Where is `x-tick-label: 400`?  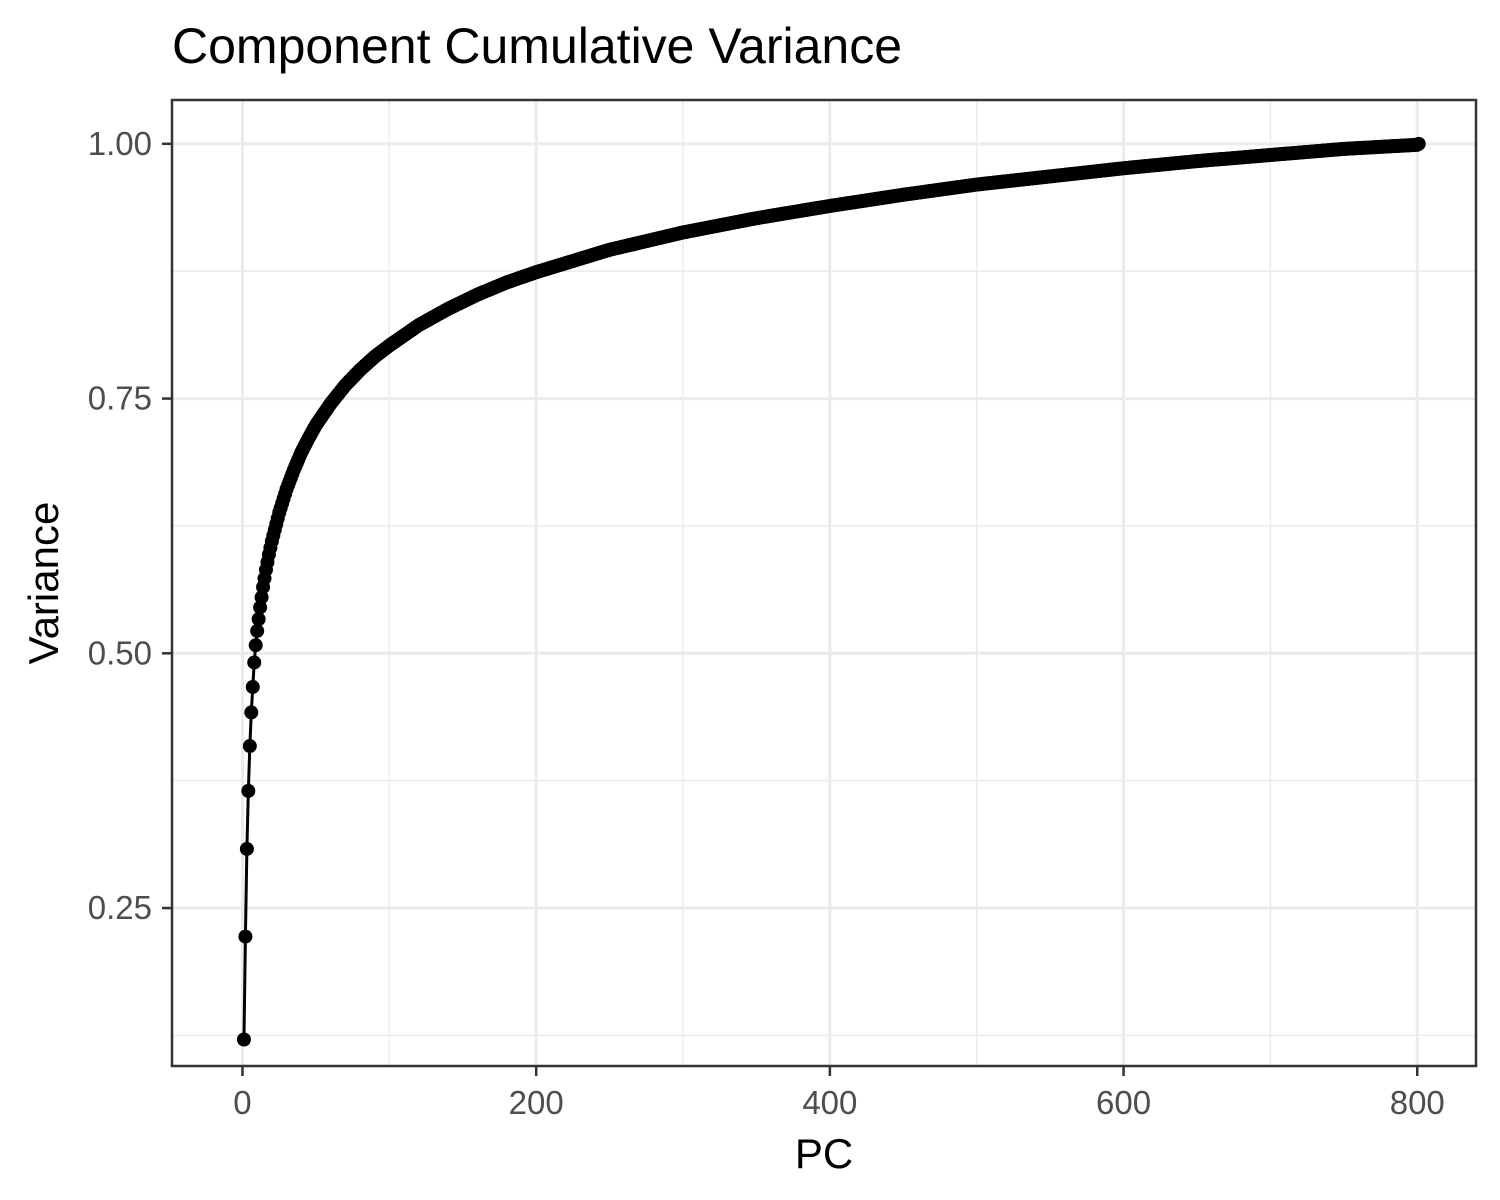
x-tick-label: 400 is located at coordinates (829, 1102).